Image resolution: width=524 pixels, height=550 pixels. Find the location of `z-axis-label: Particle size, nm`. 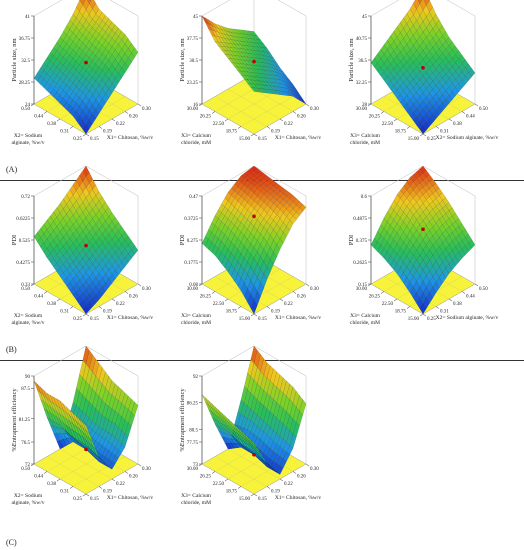

z-axis-label: Particle size, nm is located at coordinates (14, 59).